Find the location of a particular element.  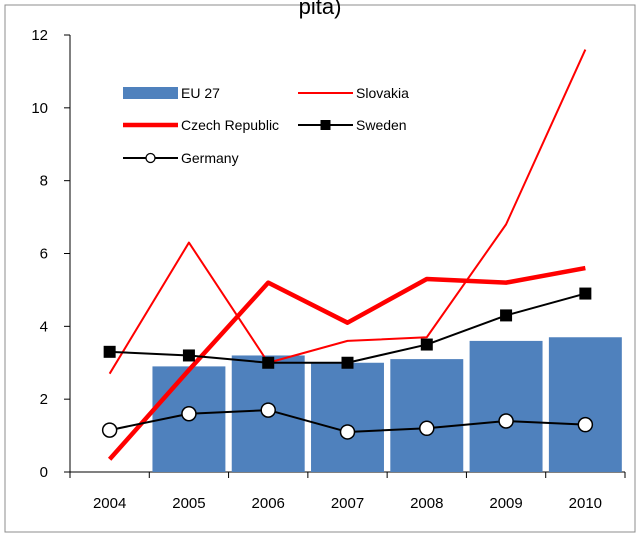

y-tick-label: 2 is located at coordinates (44, 399).